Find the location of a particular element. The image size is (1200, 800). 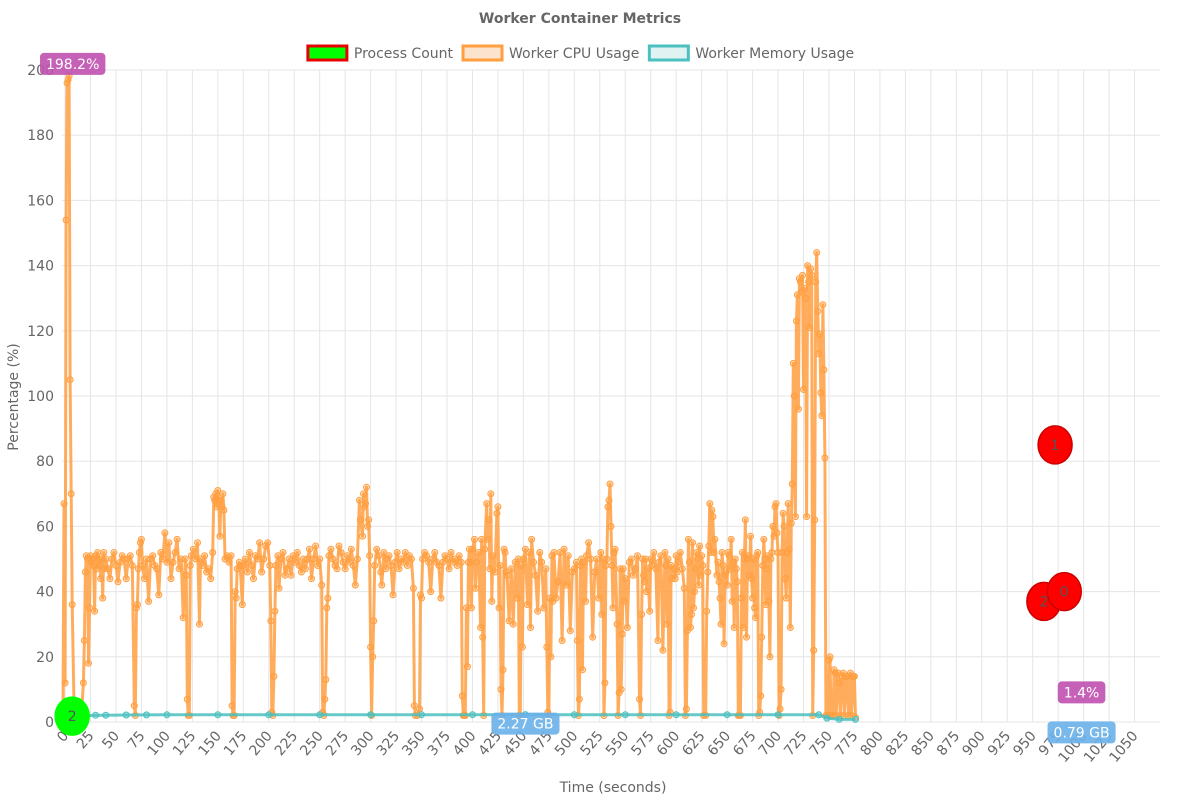

annotation-label: 1.4% is located at coordinates (1082, 693).